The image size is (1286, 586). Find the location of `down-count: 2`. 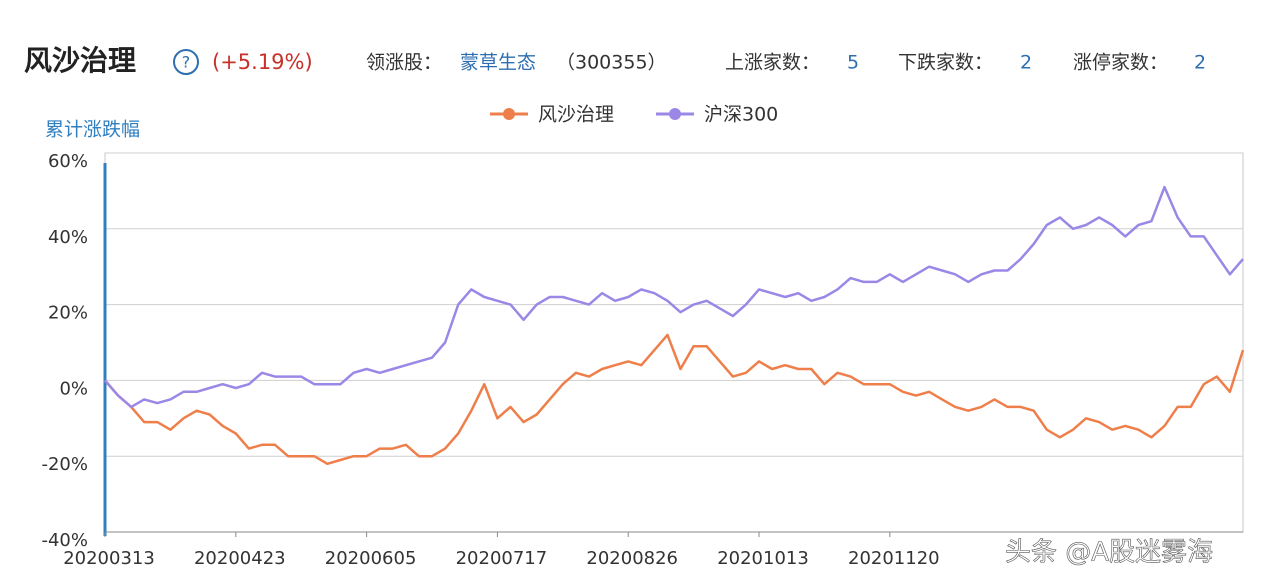

down-count: 2 is located at coordinates (1026, 63).